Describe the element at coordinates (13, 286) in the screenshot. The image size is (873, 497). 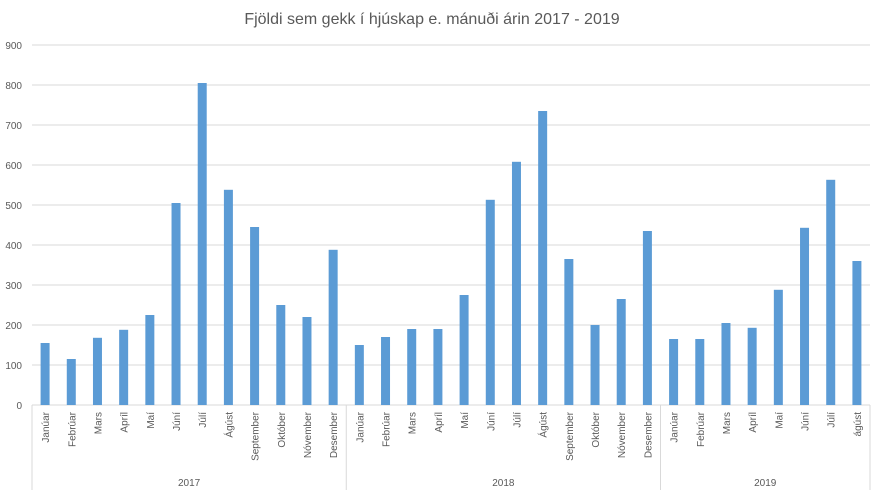
I see `y-tick-label: 300` at that location.